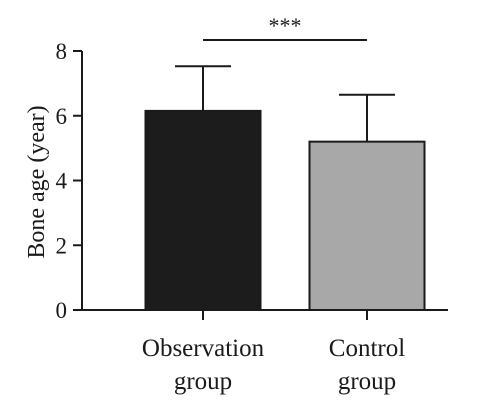 This screenshot has width=500, height=413. What do you see at coordinates (62, 116) in the screenshot?
I see `y-tick-label: 6` at bounding box center [62, 116].